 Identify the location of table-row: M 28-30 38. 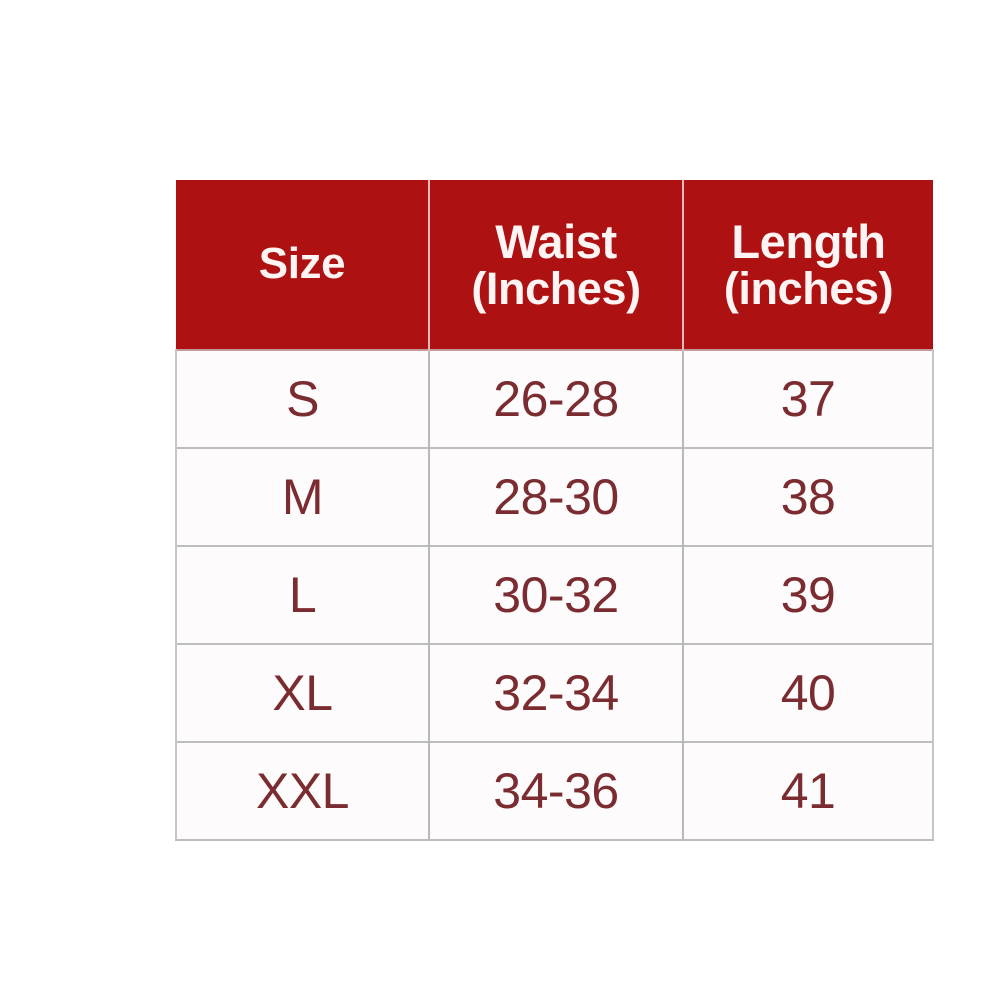
(554, 496).